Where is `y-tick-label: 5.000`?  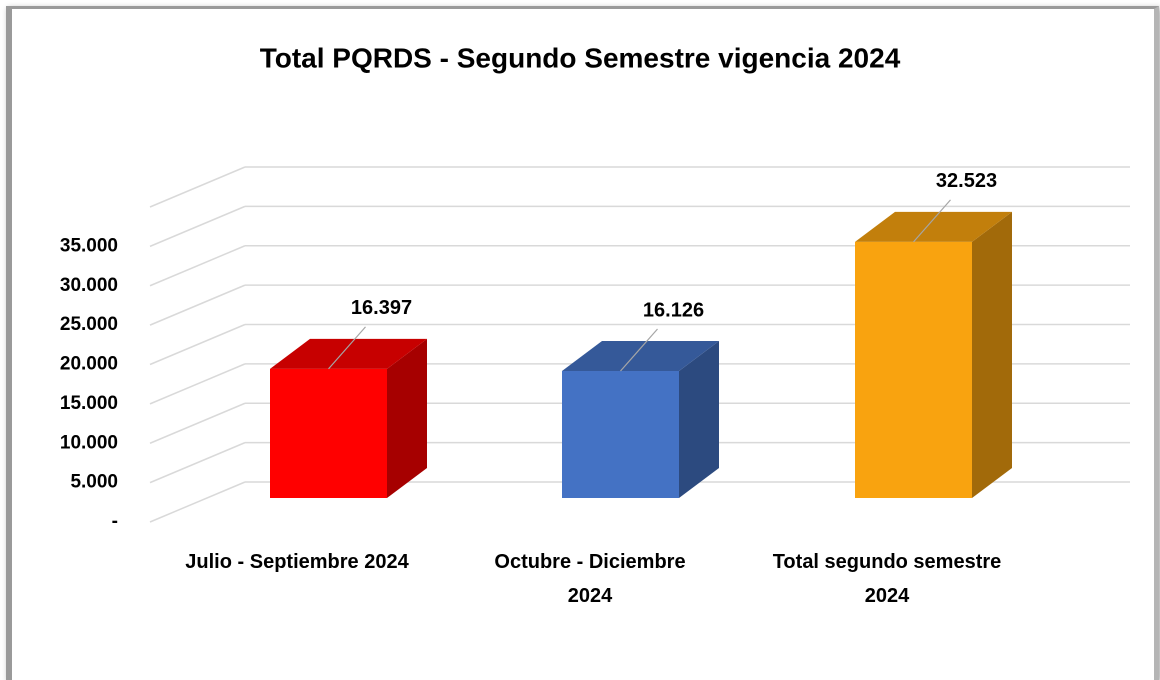
y-tick-label: 5.000 is located at coordinates (94, 482).